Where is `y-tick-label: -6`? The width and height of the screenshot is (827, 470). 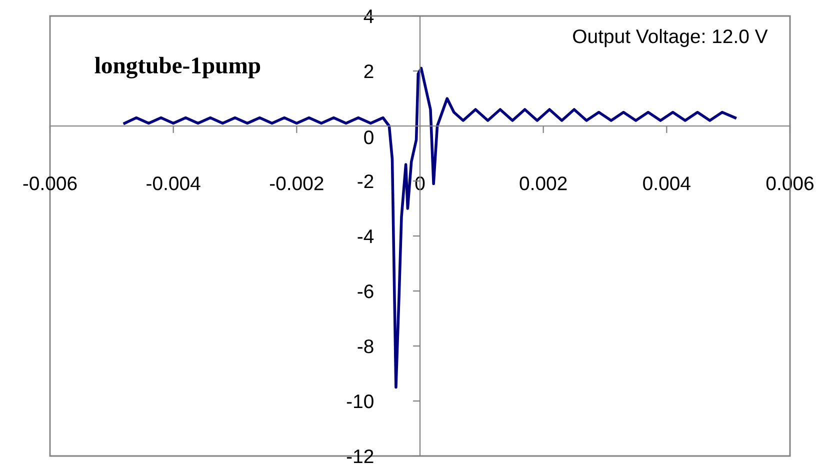
y-tick-label: -6 is located at coordinates (366, 291).